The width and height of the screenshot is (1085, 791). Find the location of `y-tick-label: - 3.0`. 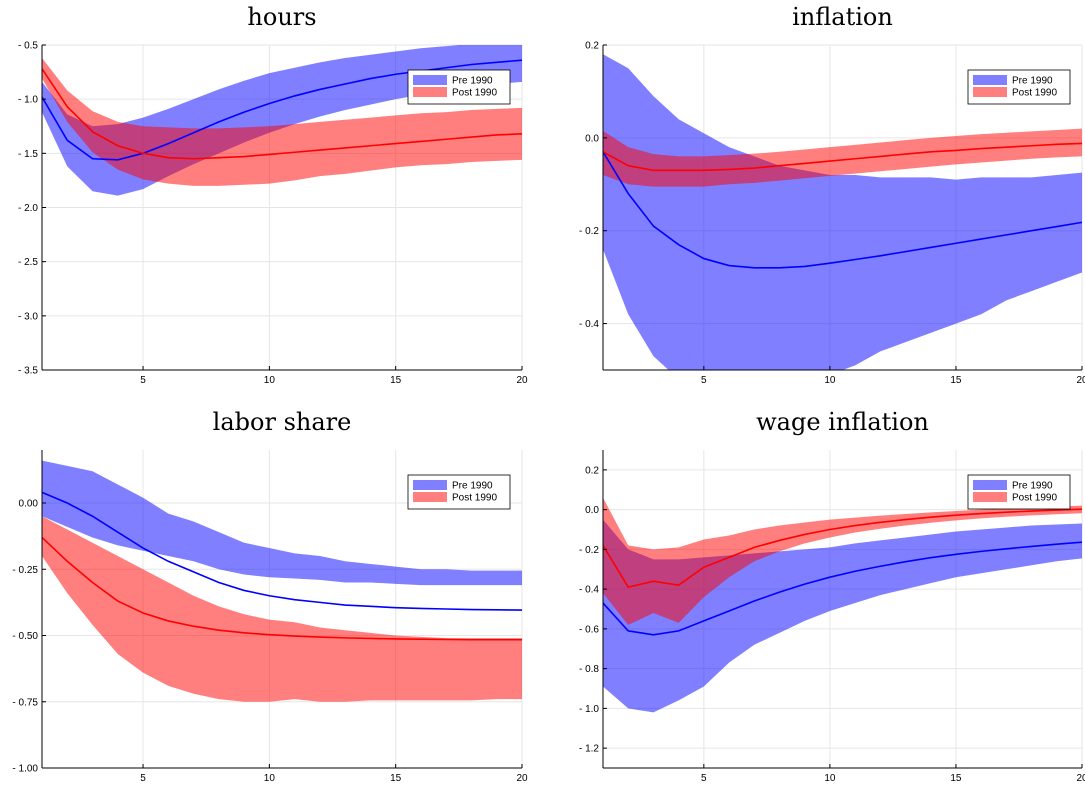

y-tick-label: - 3.0 is located at coordinates (28, 316).